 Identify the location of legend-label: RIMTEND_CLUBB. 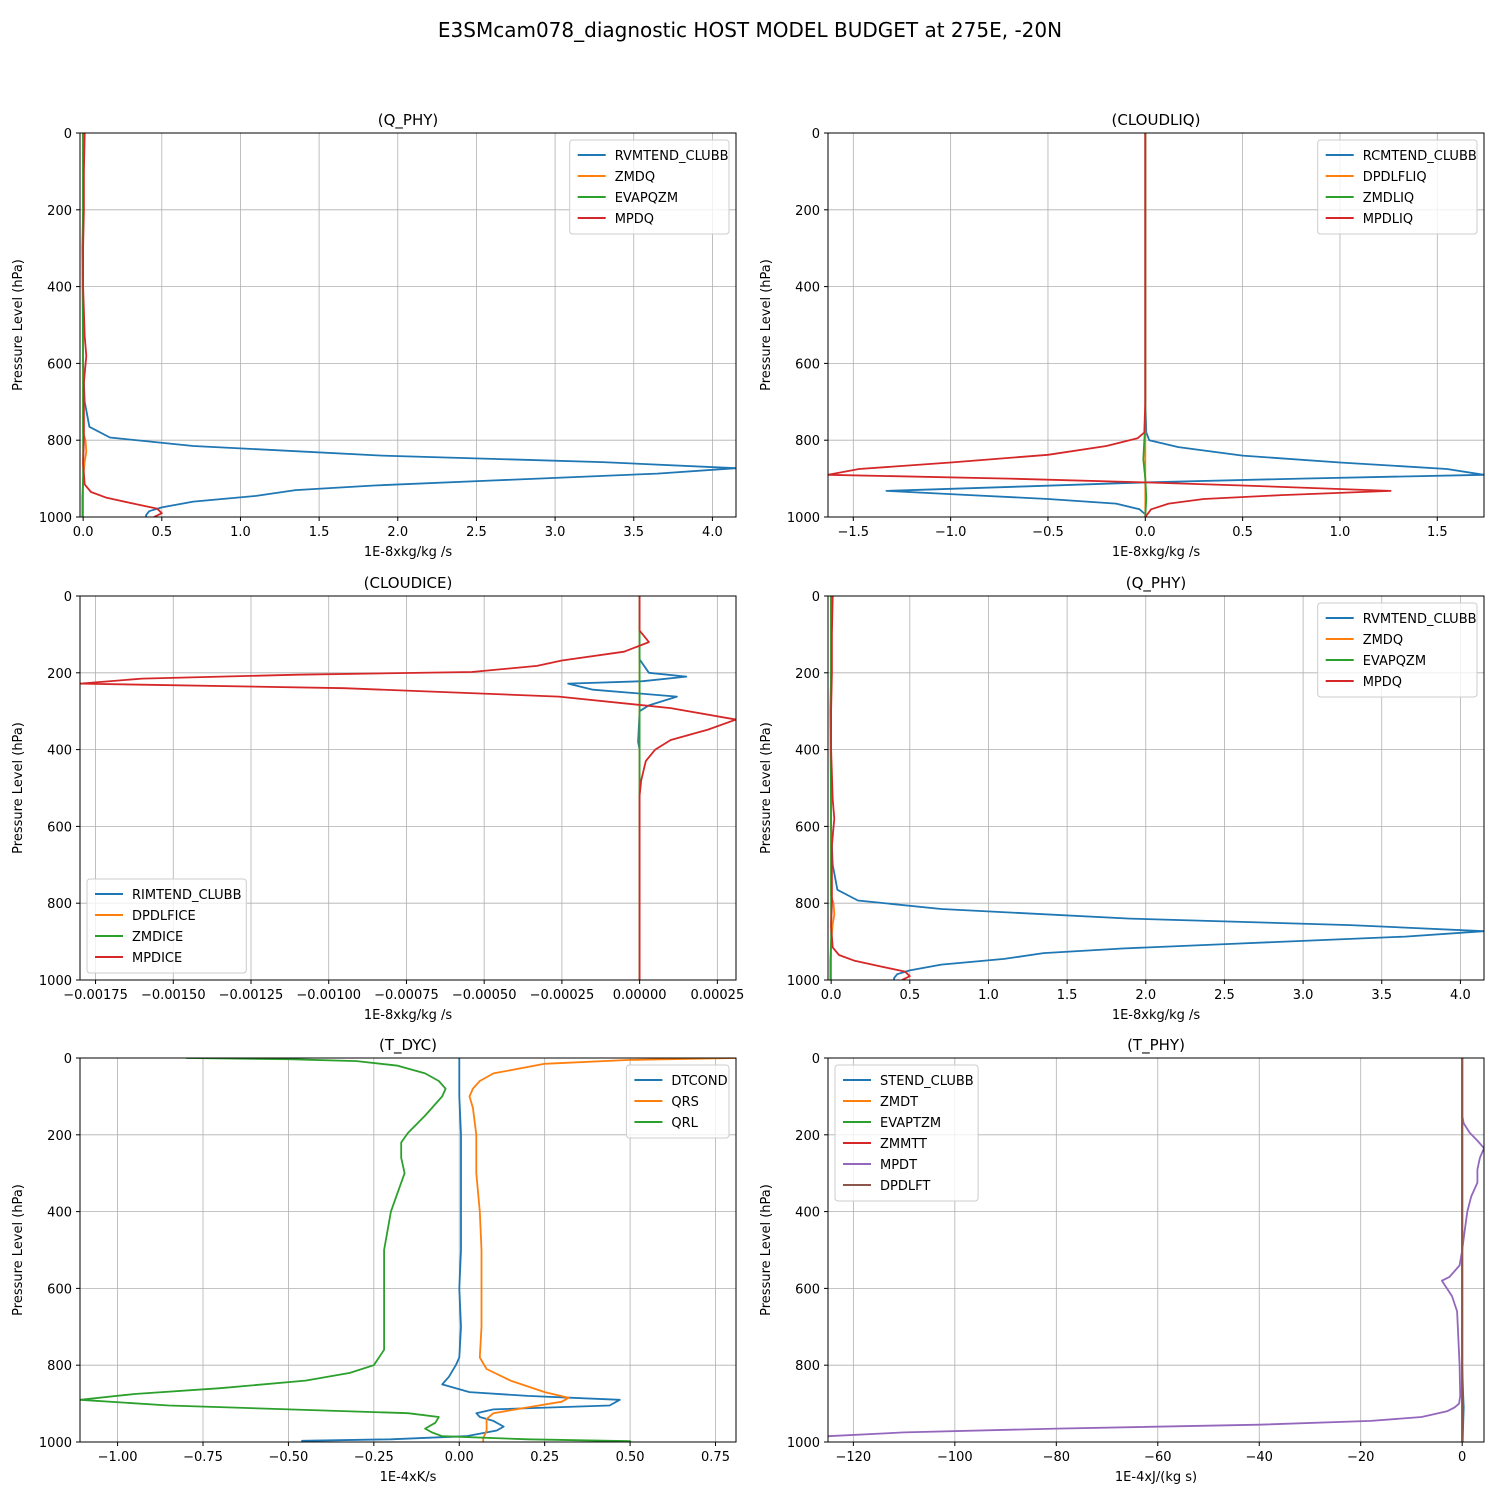
(187, 895).